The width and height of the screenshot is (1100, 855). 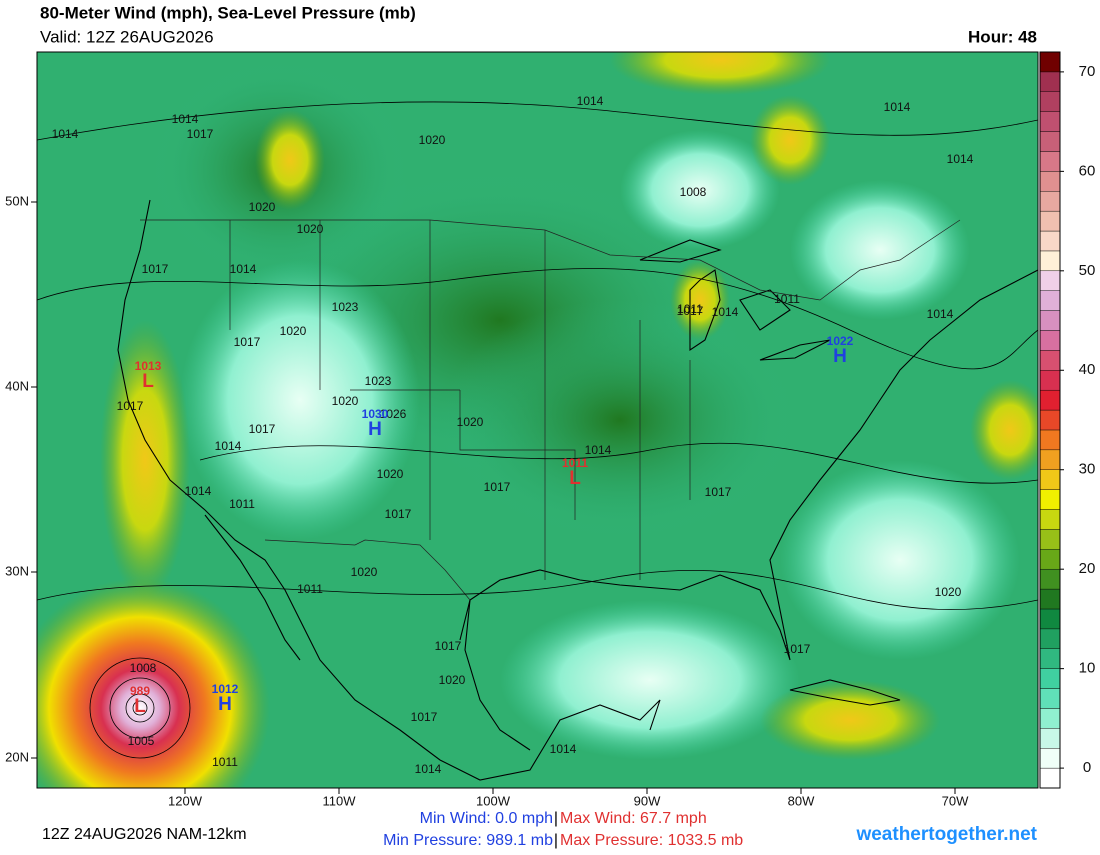 What do you see at coordinates (141, 741) in the screenshot?
I see `isobar-label: 1005` at bounding box center [141, 741].